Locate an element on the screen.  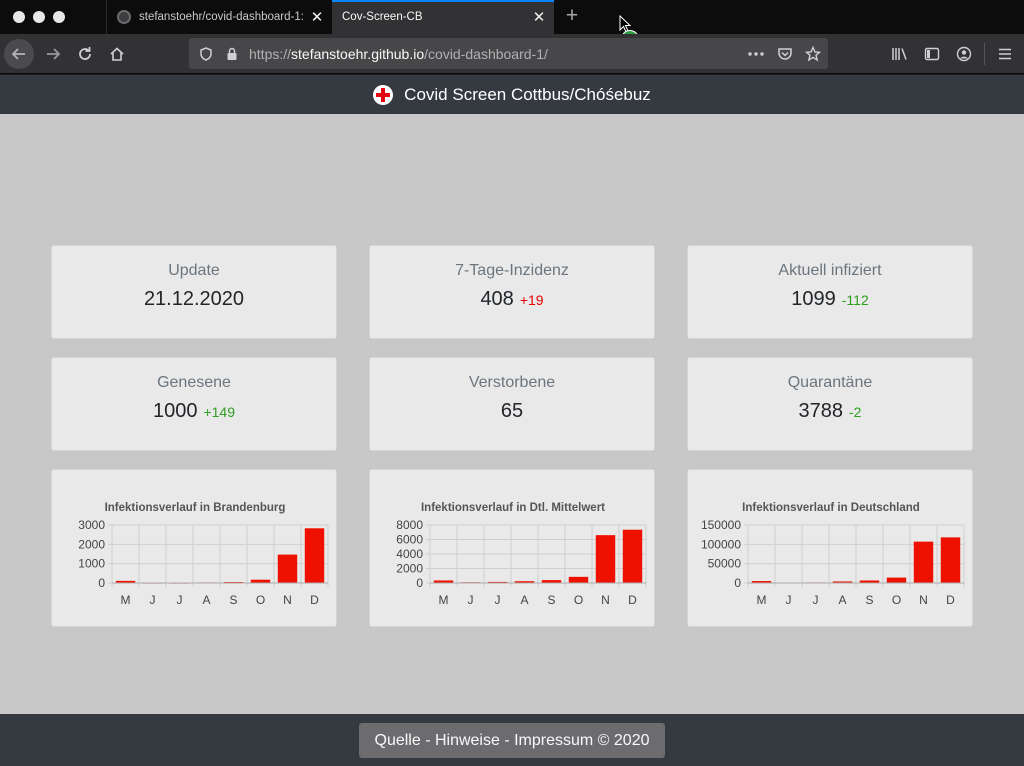
y-tick-label: 8000 is located at coordinates (409, 525).